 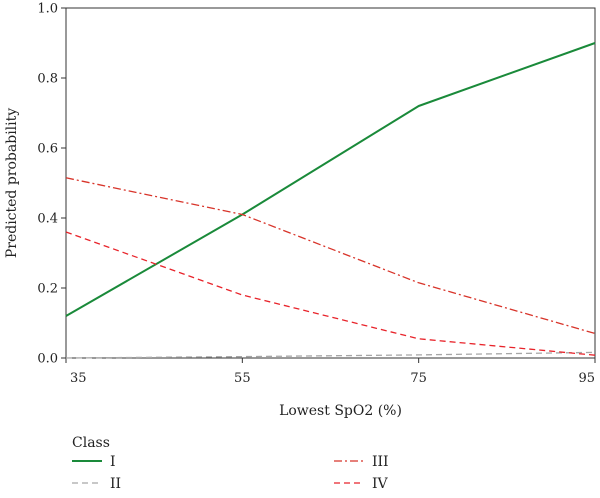 I want to click on y-axis-label: Predicted probability, so click(x=12, y=183).